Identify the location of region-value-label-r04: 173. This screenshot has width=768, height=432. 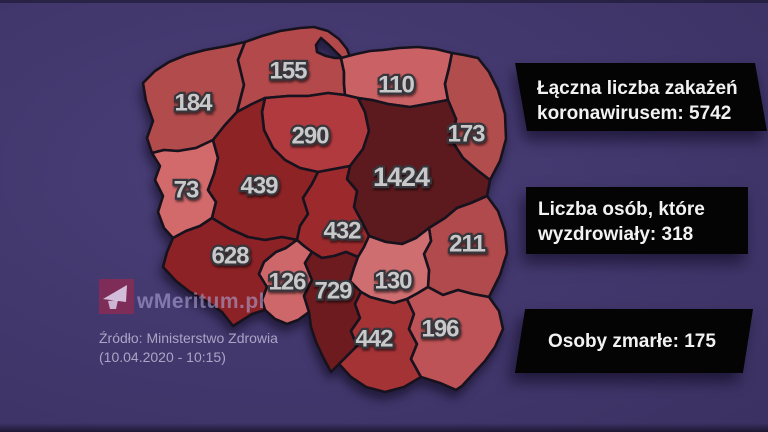
(466, 134).